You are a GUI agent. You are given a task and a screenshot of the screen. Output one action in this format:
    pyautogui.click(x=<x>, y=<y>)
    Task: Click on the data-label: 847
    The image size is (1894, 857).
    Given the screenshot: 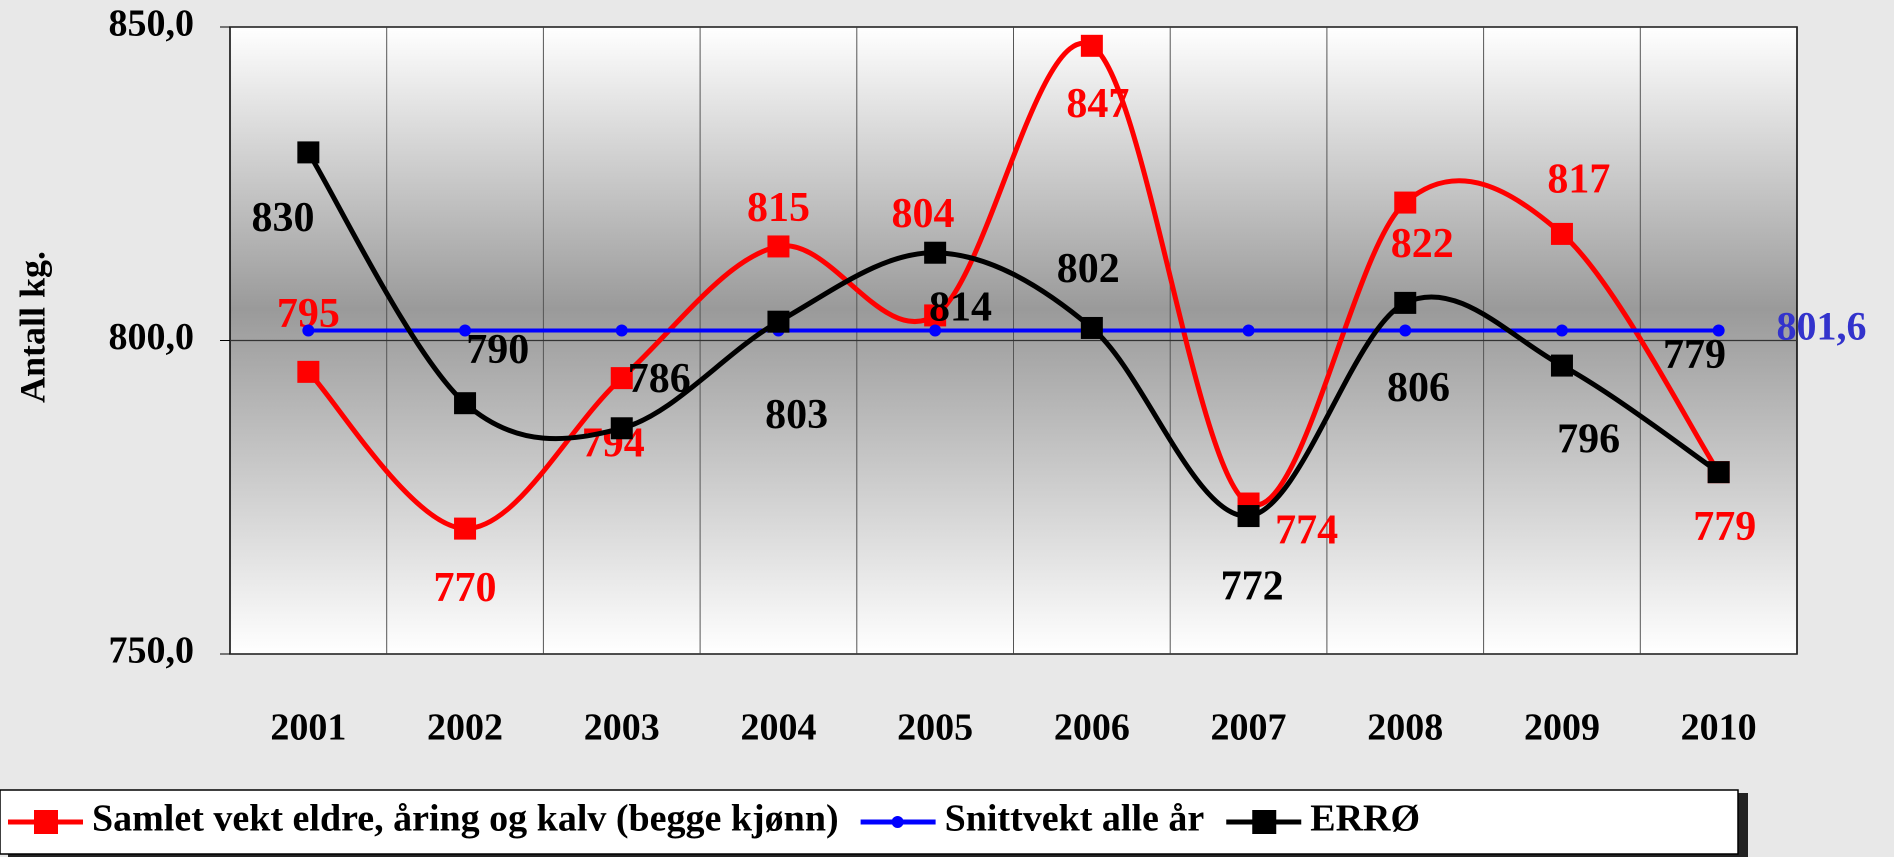 What is the action you would take?
    pyautogui.click(x=1097, y=104)
    